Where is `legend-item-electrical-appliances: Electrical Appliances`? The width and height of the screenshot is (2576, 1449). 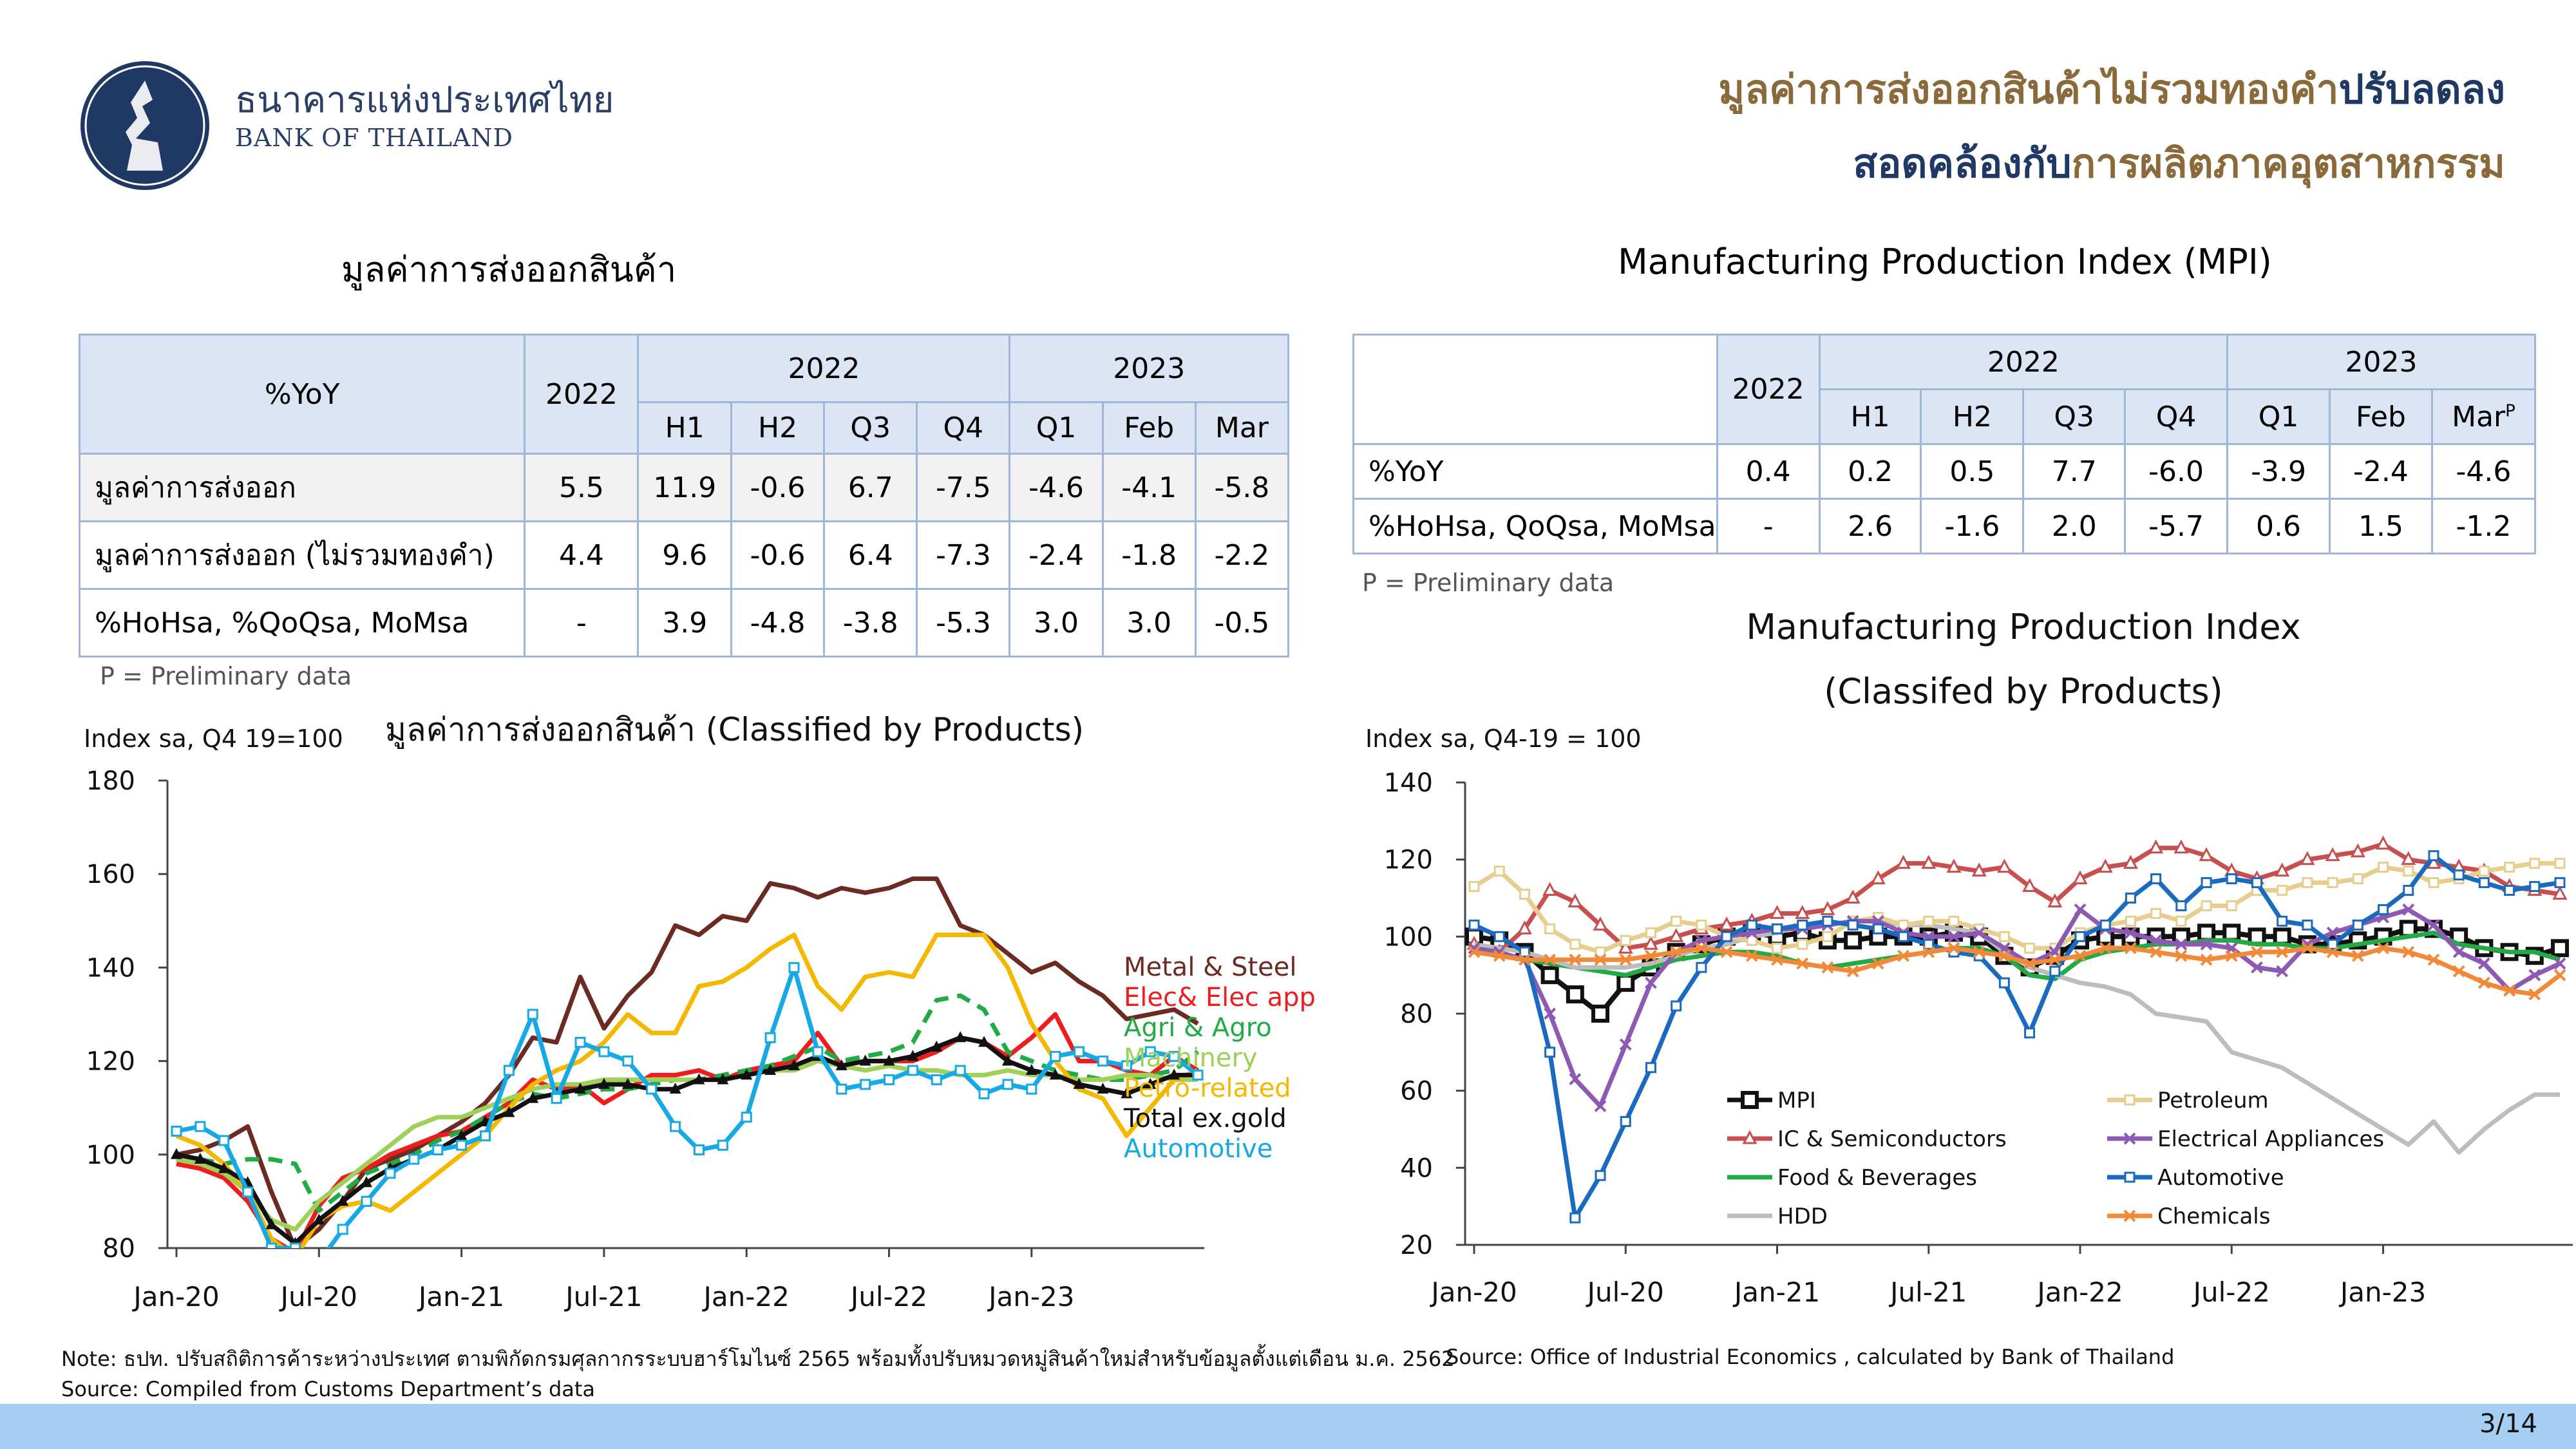 legend-item-electrical-appliances: Electrical Appliances is located at coordinates (2245, 1139).